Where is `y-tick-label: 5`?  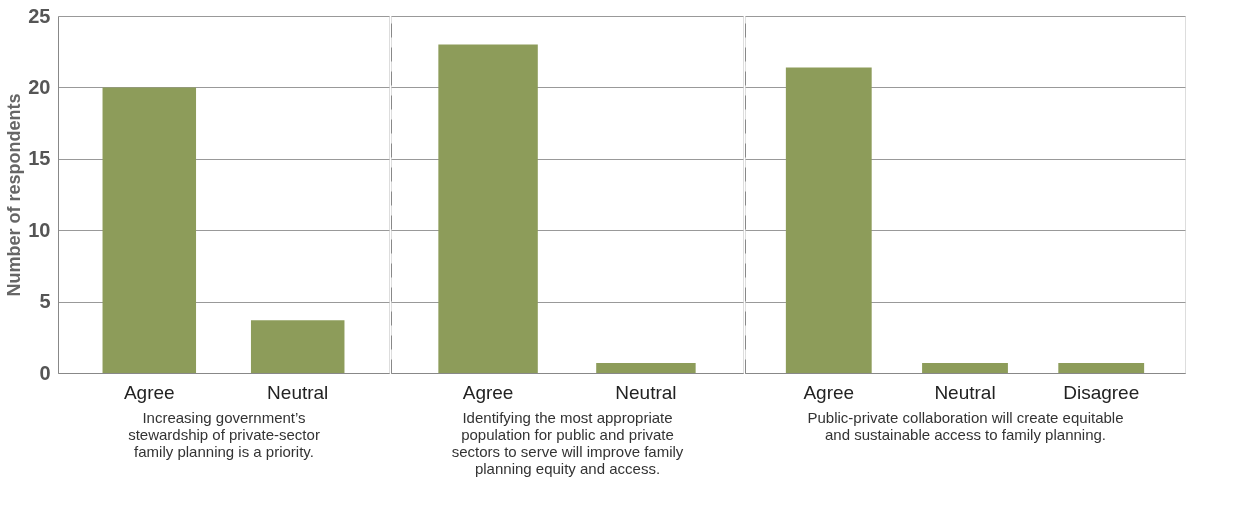
y-tick-label: 5 is located at coordinates (45, 301).